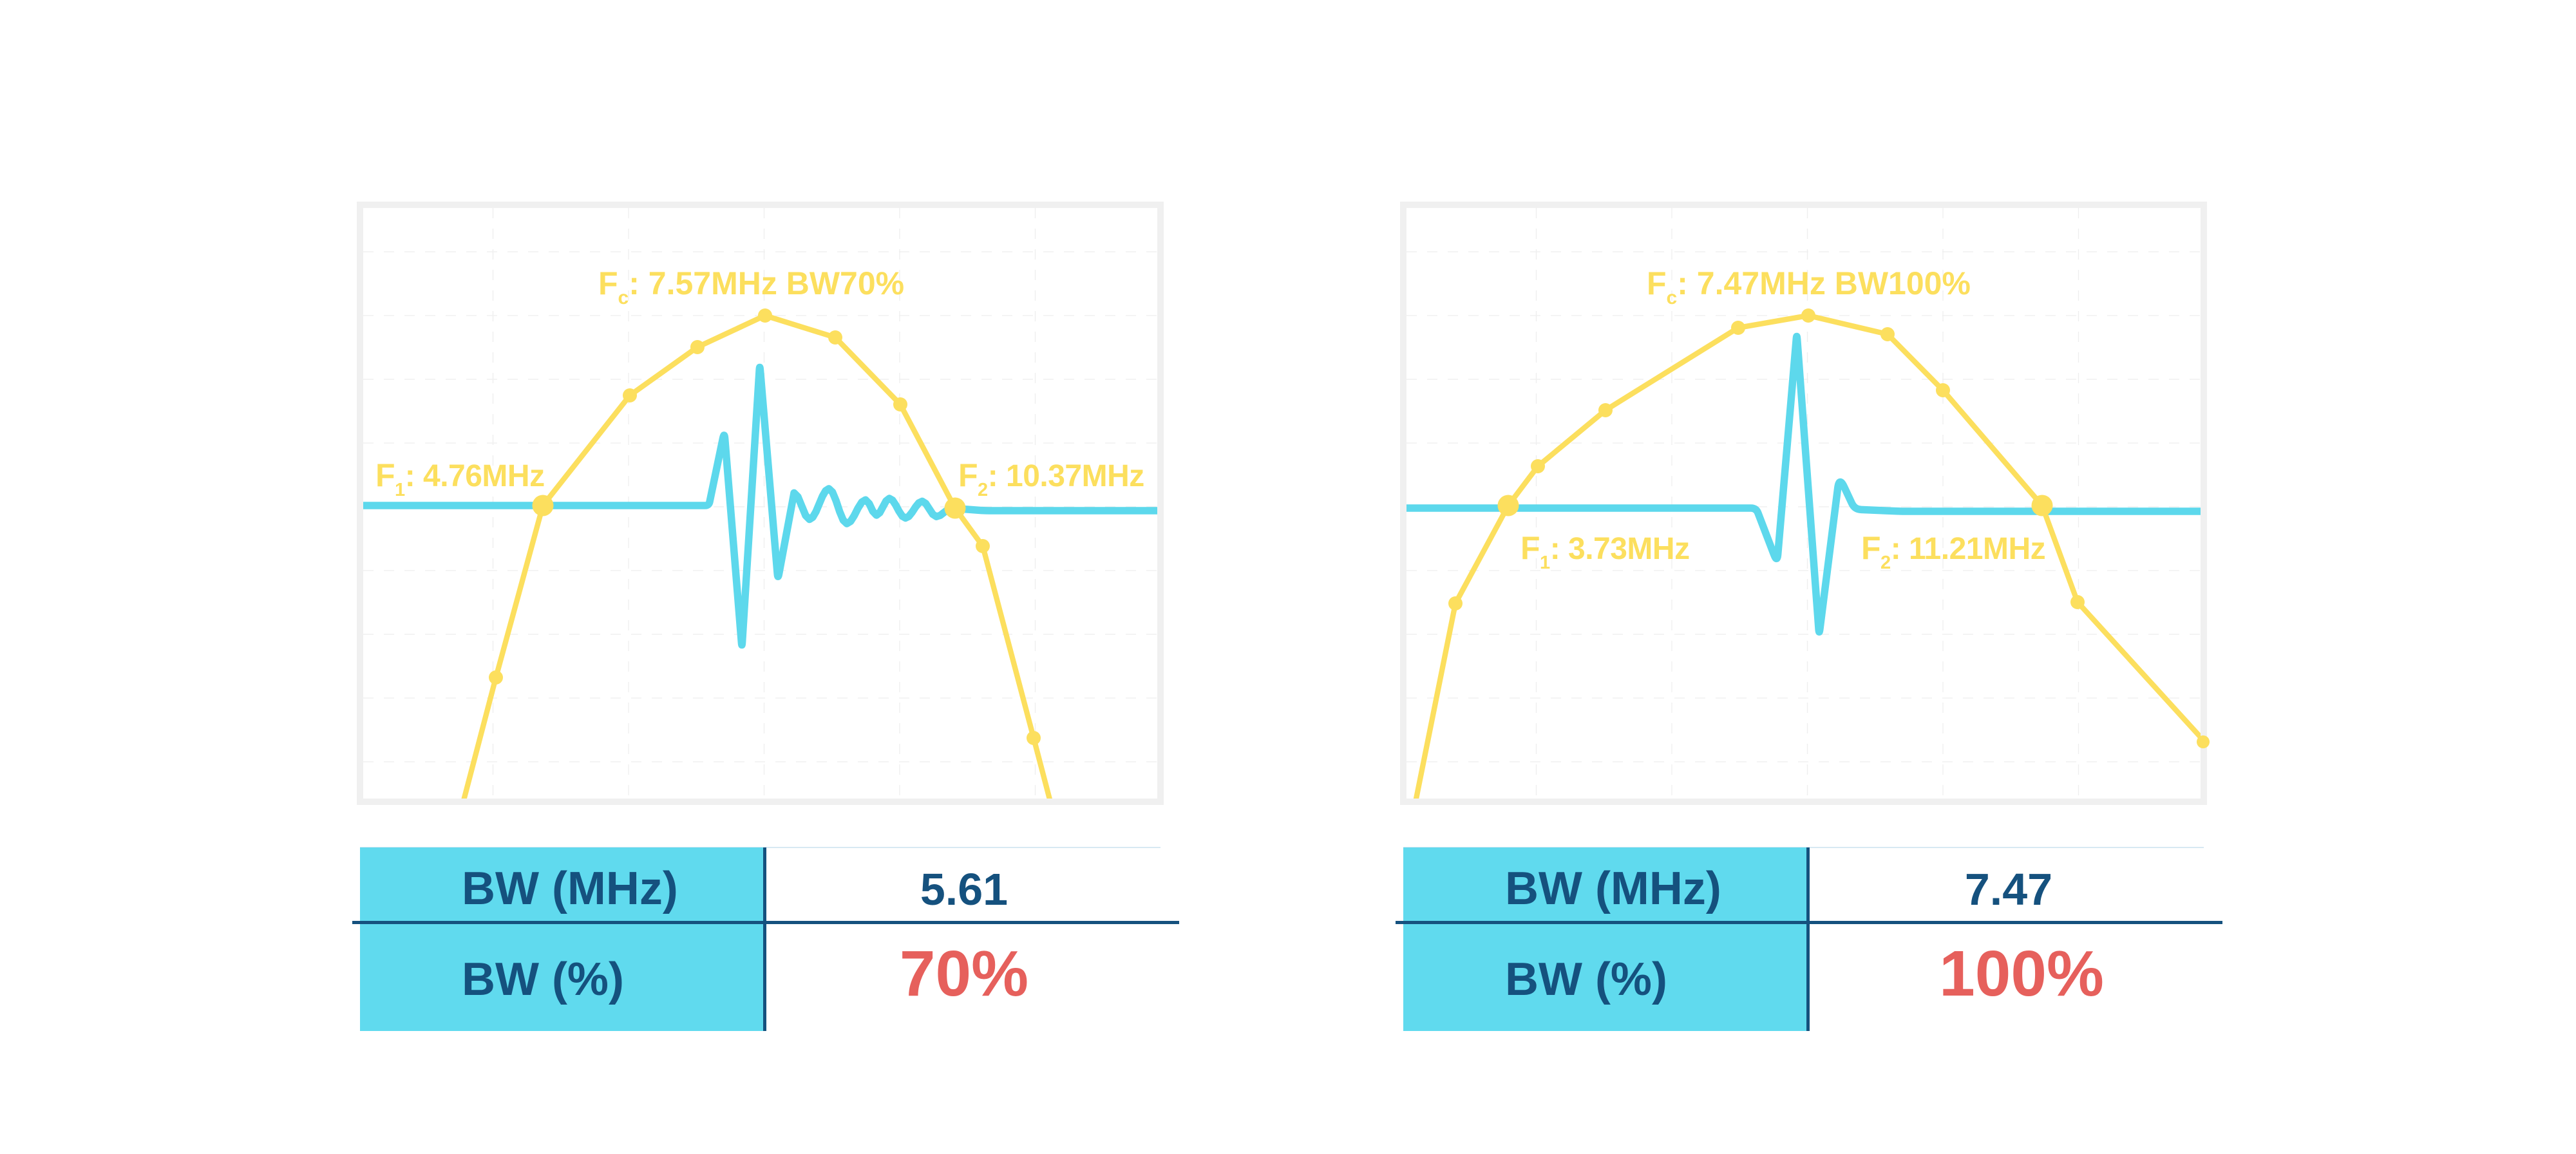  Describe the element at coordinates (1953, 551) in the screenshot. I see `svg-text: F2: 11.21MHz` at that location.